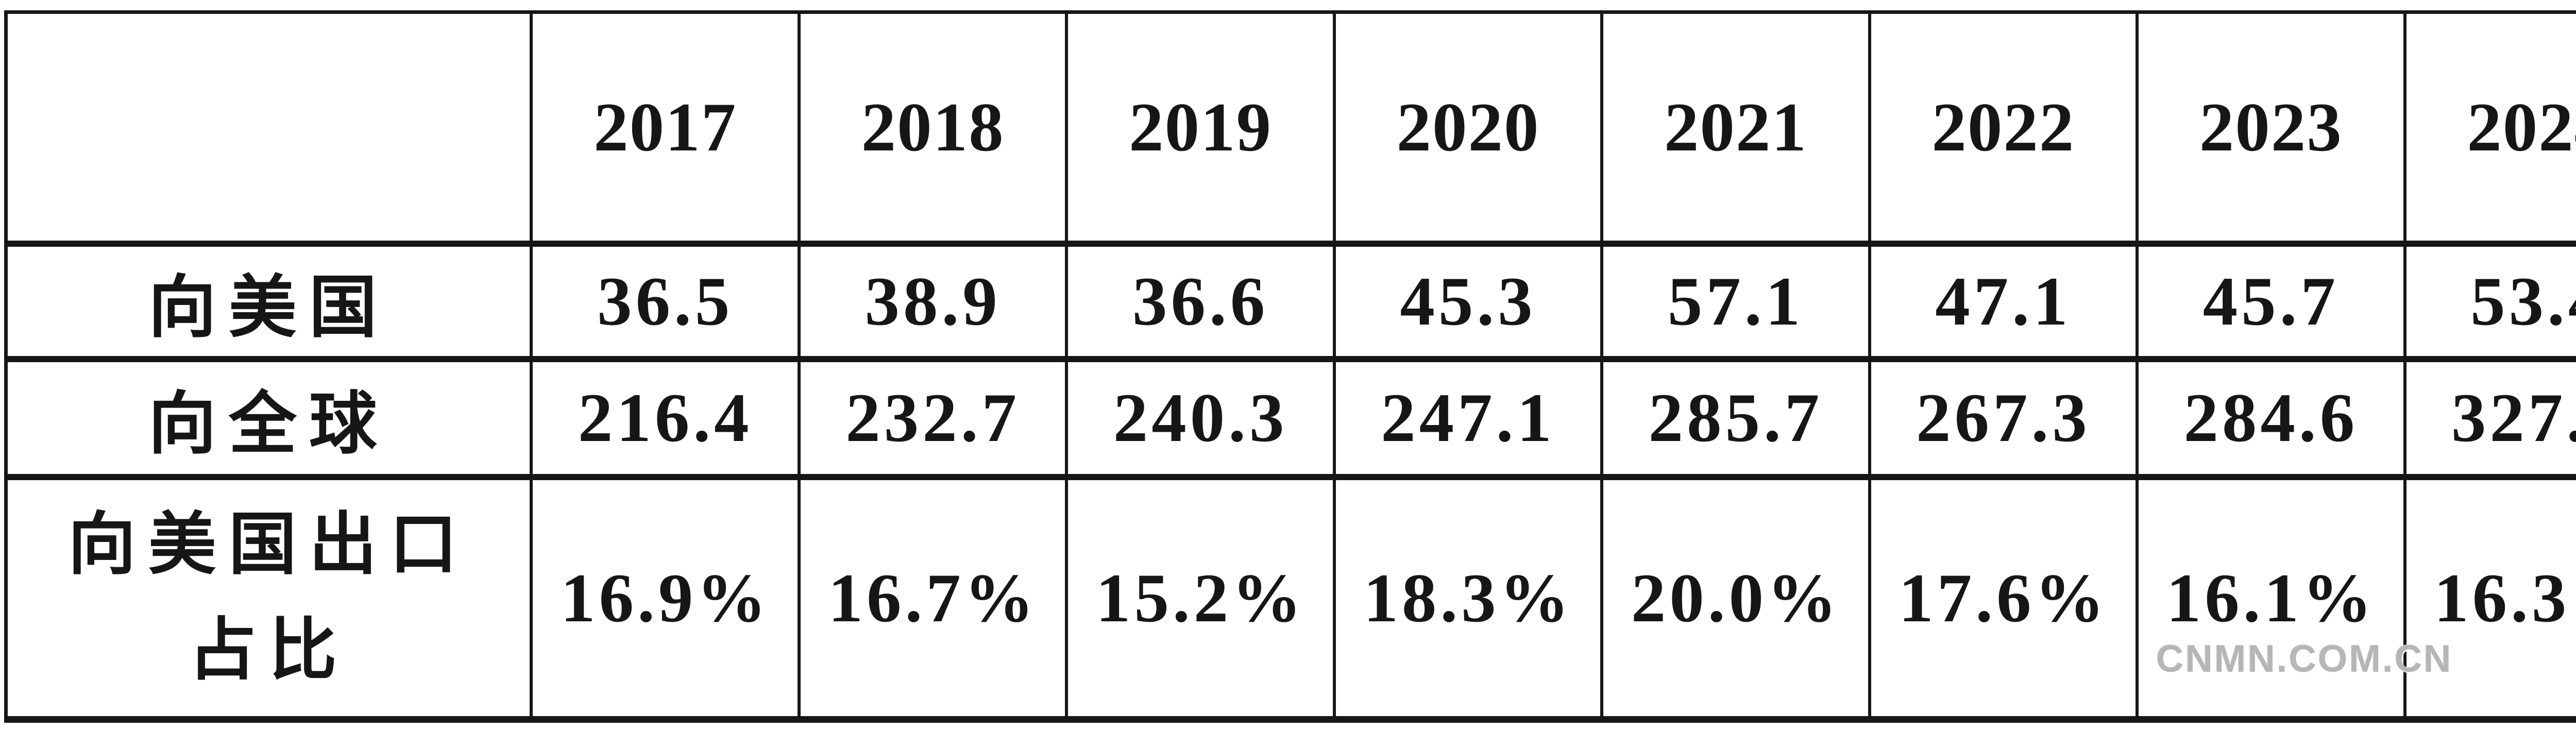  I want to click on table-cell: 285.7, so click(1737, 421).